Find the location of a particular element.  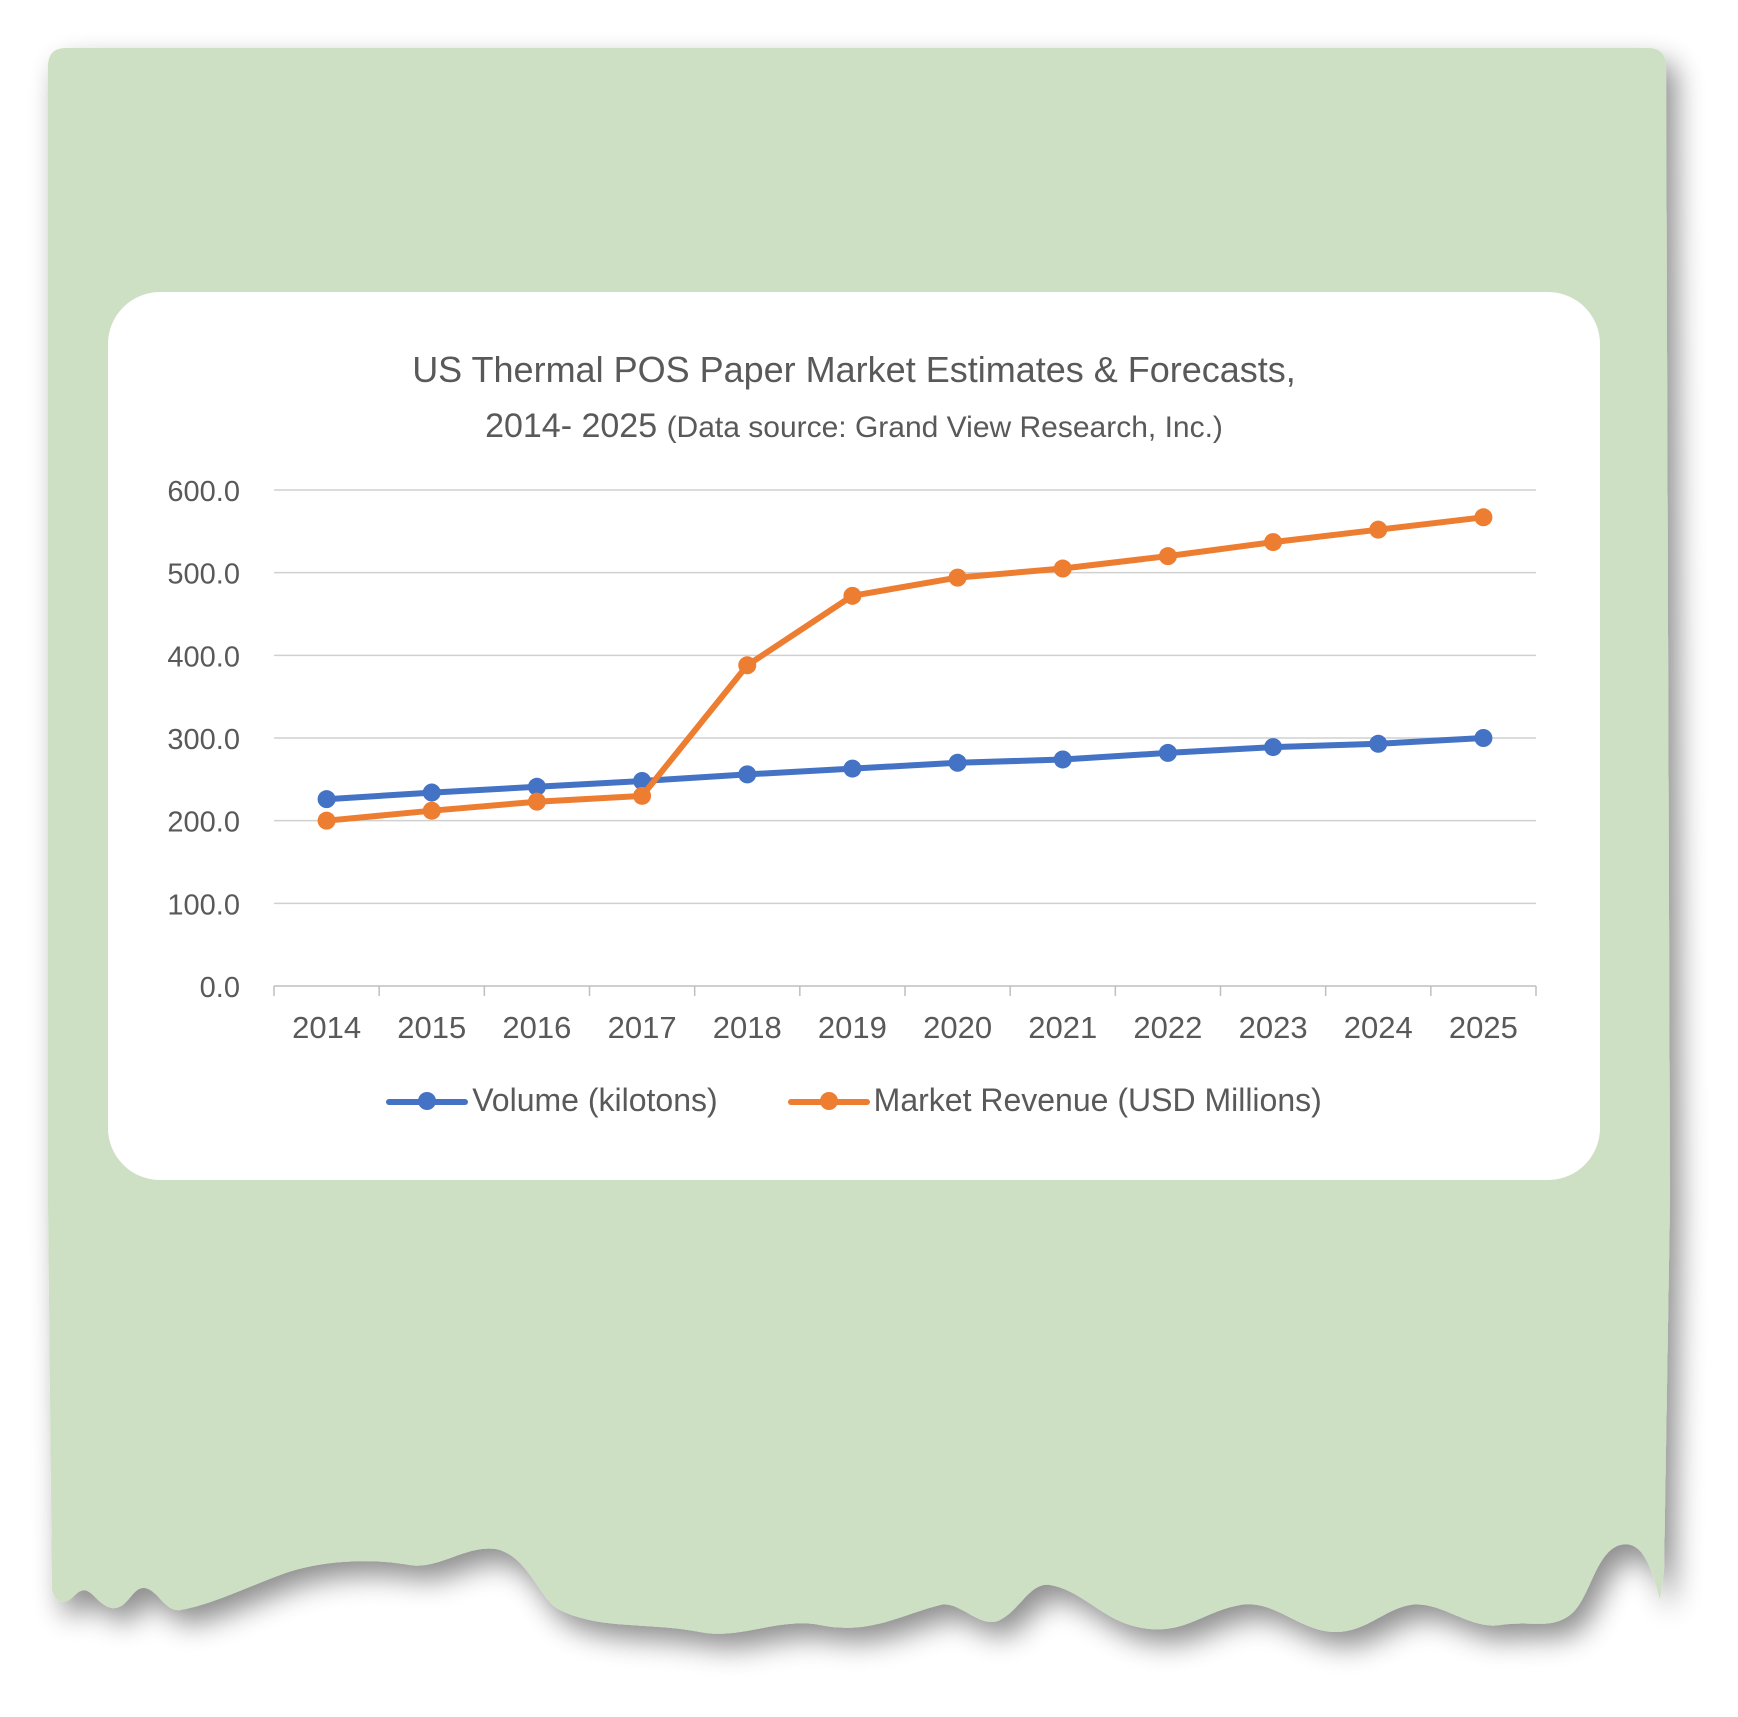

y-tick-label: 400.0 is located at coordinates (203, 657).